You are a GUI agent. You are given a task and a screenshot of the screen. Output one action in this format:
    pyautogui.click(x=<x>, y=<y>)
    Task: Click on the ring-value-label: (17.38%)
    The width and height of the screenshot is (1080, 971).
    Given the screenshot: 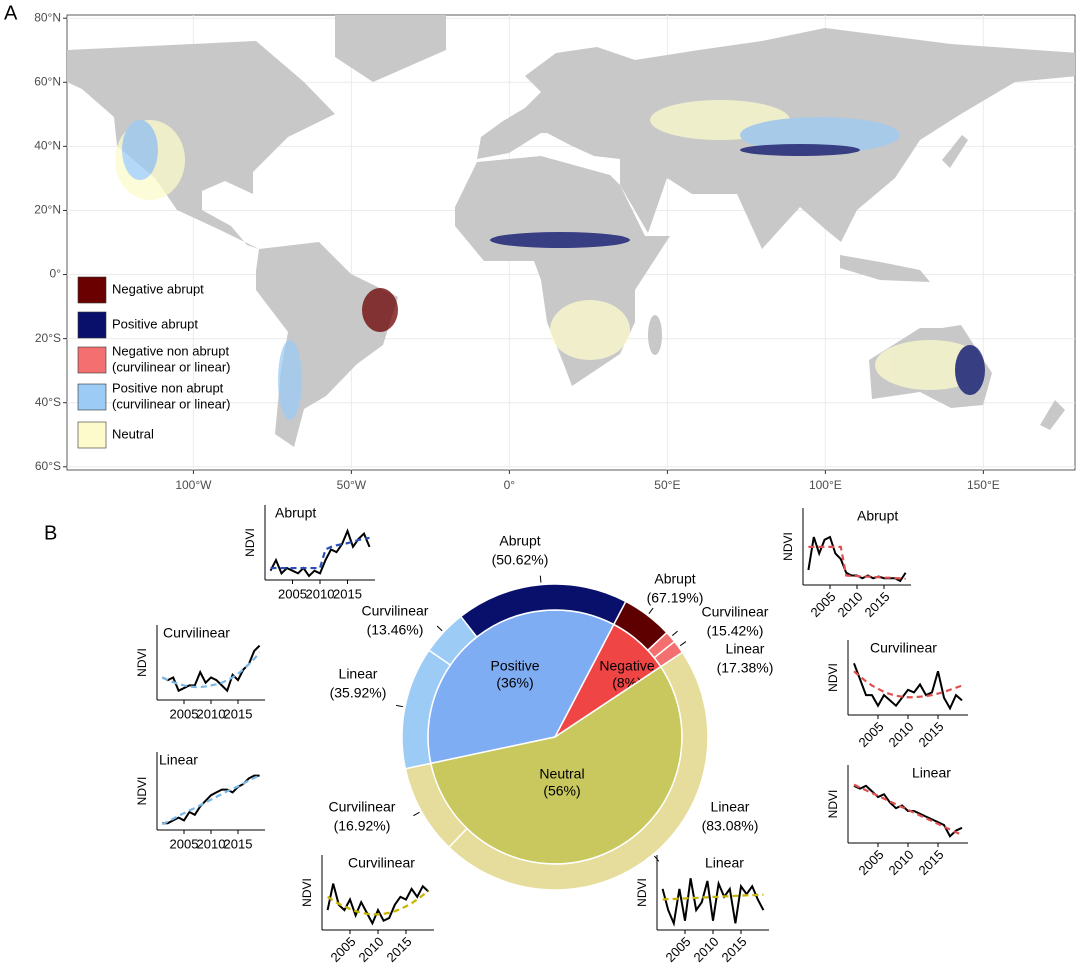 What is the action you would take?
    pyautogui.click(x=745, y=668)
    